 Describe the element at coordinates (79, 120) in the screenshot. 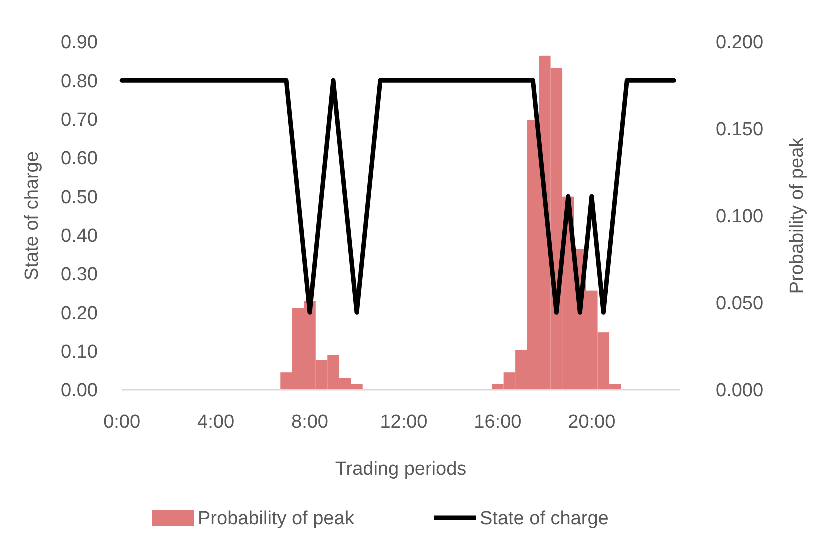

I see `y-tick-label: 0.70` at that location.